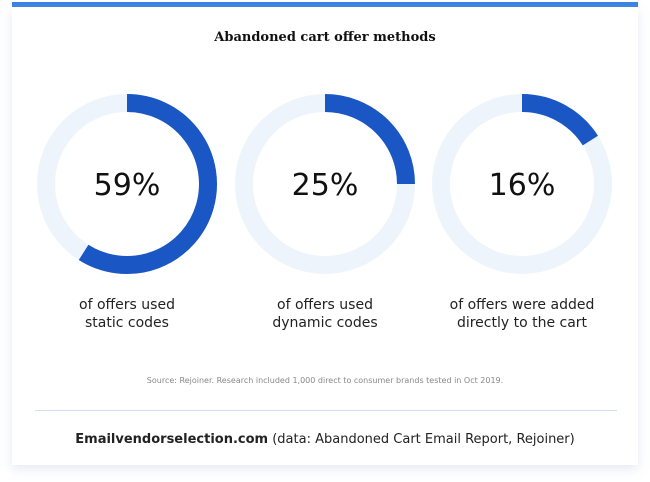 The image size is (650, 482). I want to click on label-line: dynamic codes, so click(325, 323).